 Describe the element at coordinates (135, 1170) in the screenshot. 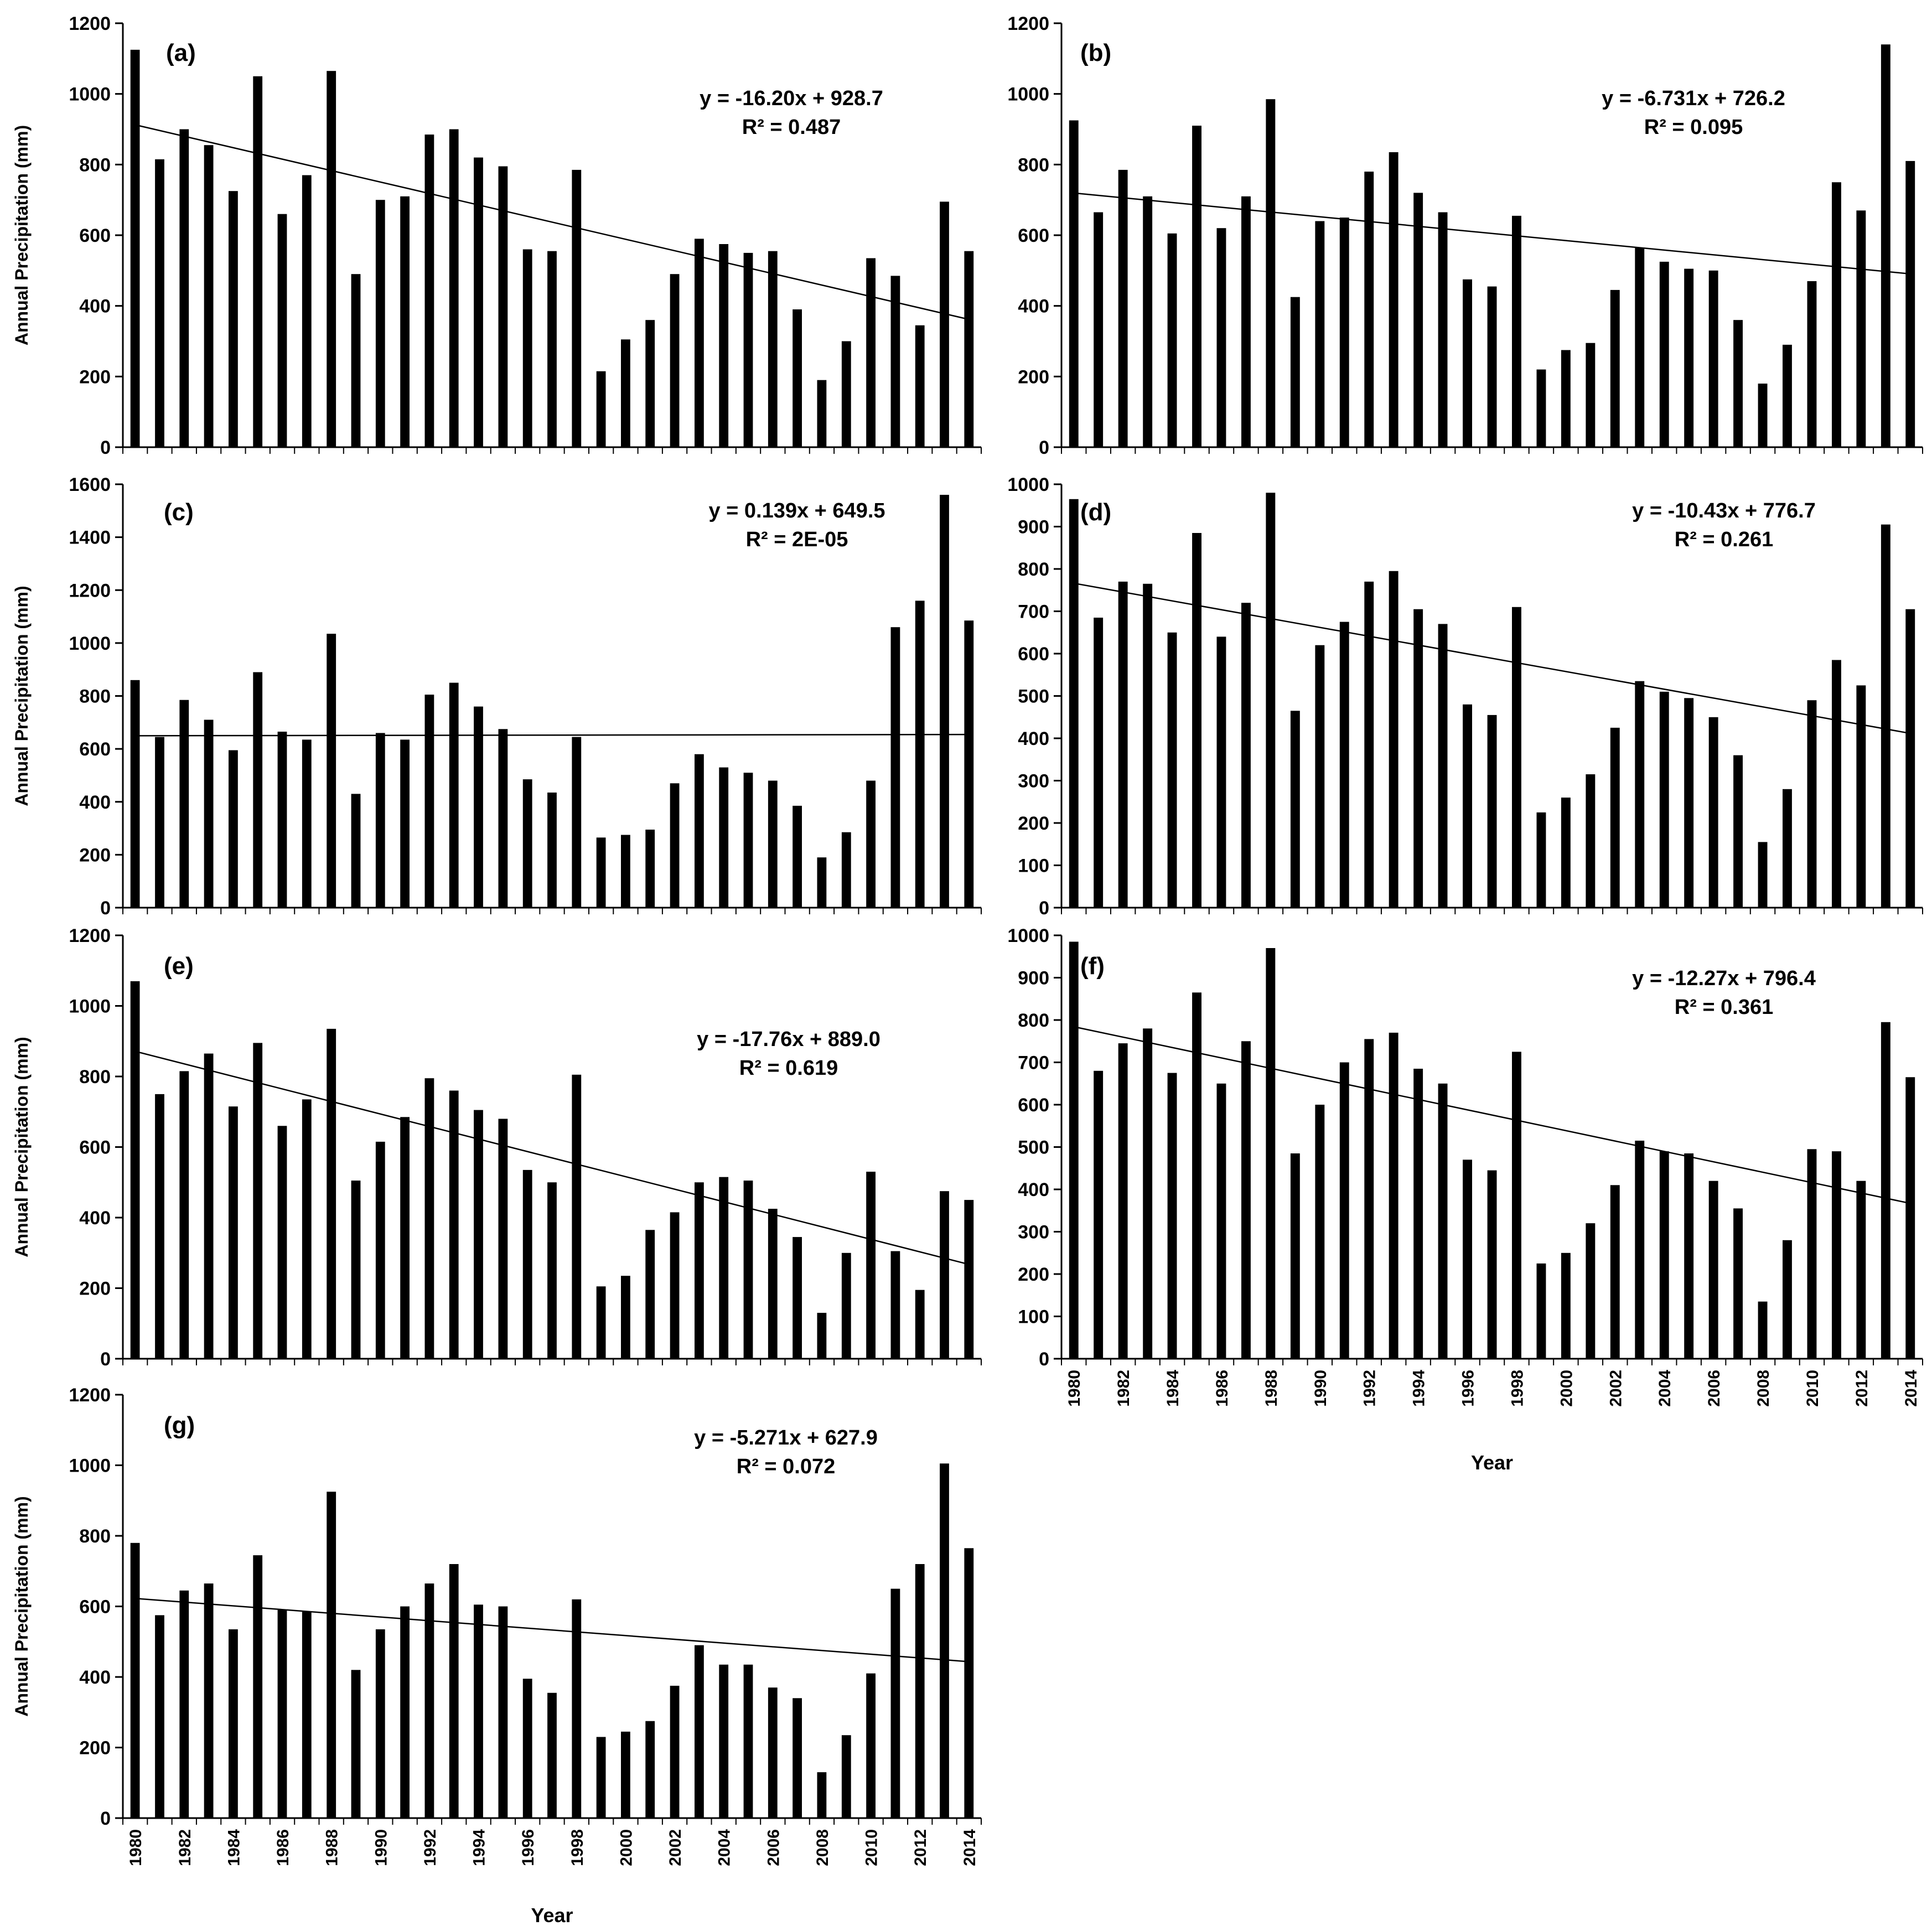

I see `bar-1980` at that location.